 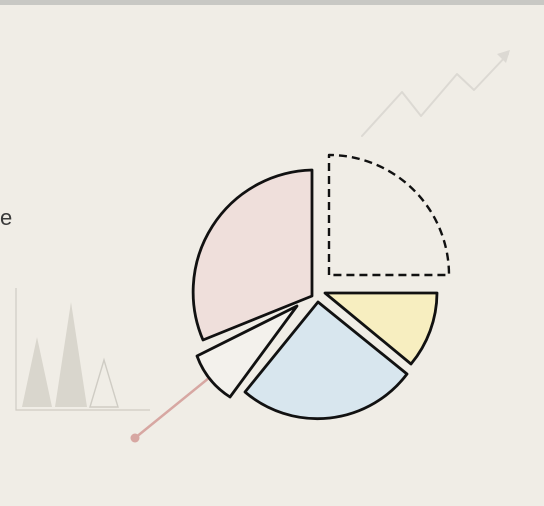 I want to click on pie-slice-dashed-outline, so click(x=389, y=215).